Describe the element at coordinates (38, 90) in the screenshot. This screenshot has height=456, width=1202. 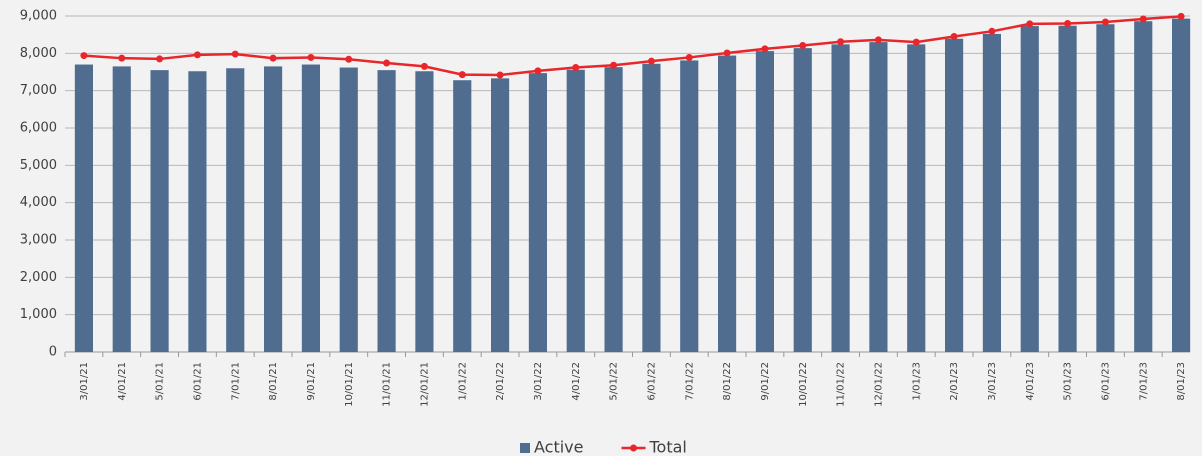
I see `y-tick-label: 7,000` at that location.